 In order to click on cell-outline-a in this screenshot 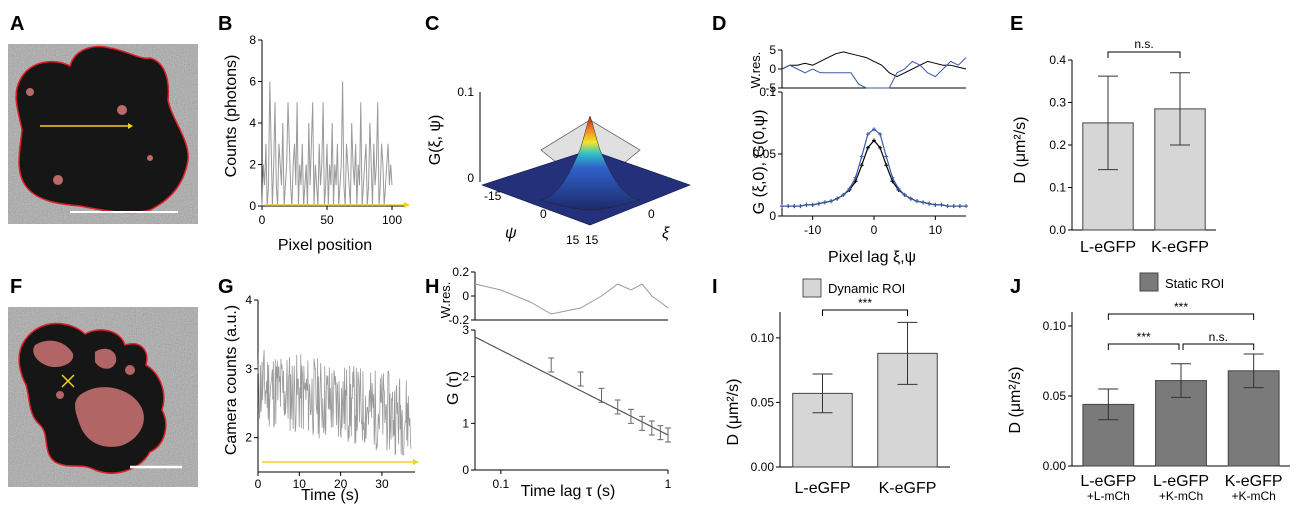, I will do `click(102, 129)`.